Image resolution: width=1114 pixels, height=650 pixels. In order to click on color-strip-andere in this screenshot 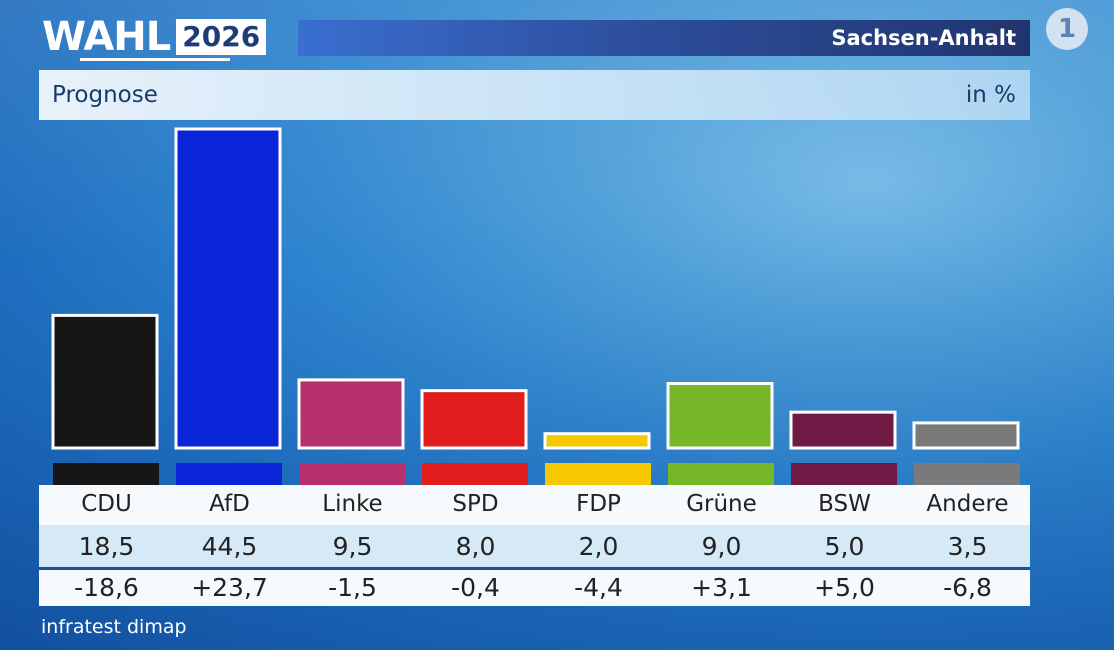, I will do `click(967, 474)`.